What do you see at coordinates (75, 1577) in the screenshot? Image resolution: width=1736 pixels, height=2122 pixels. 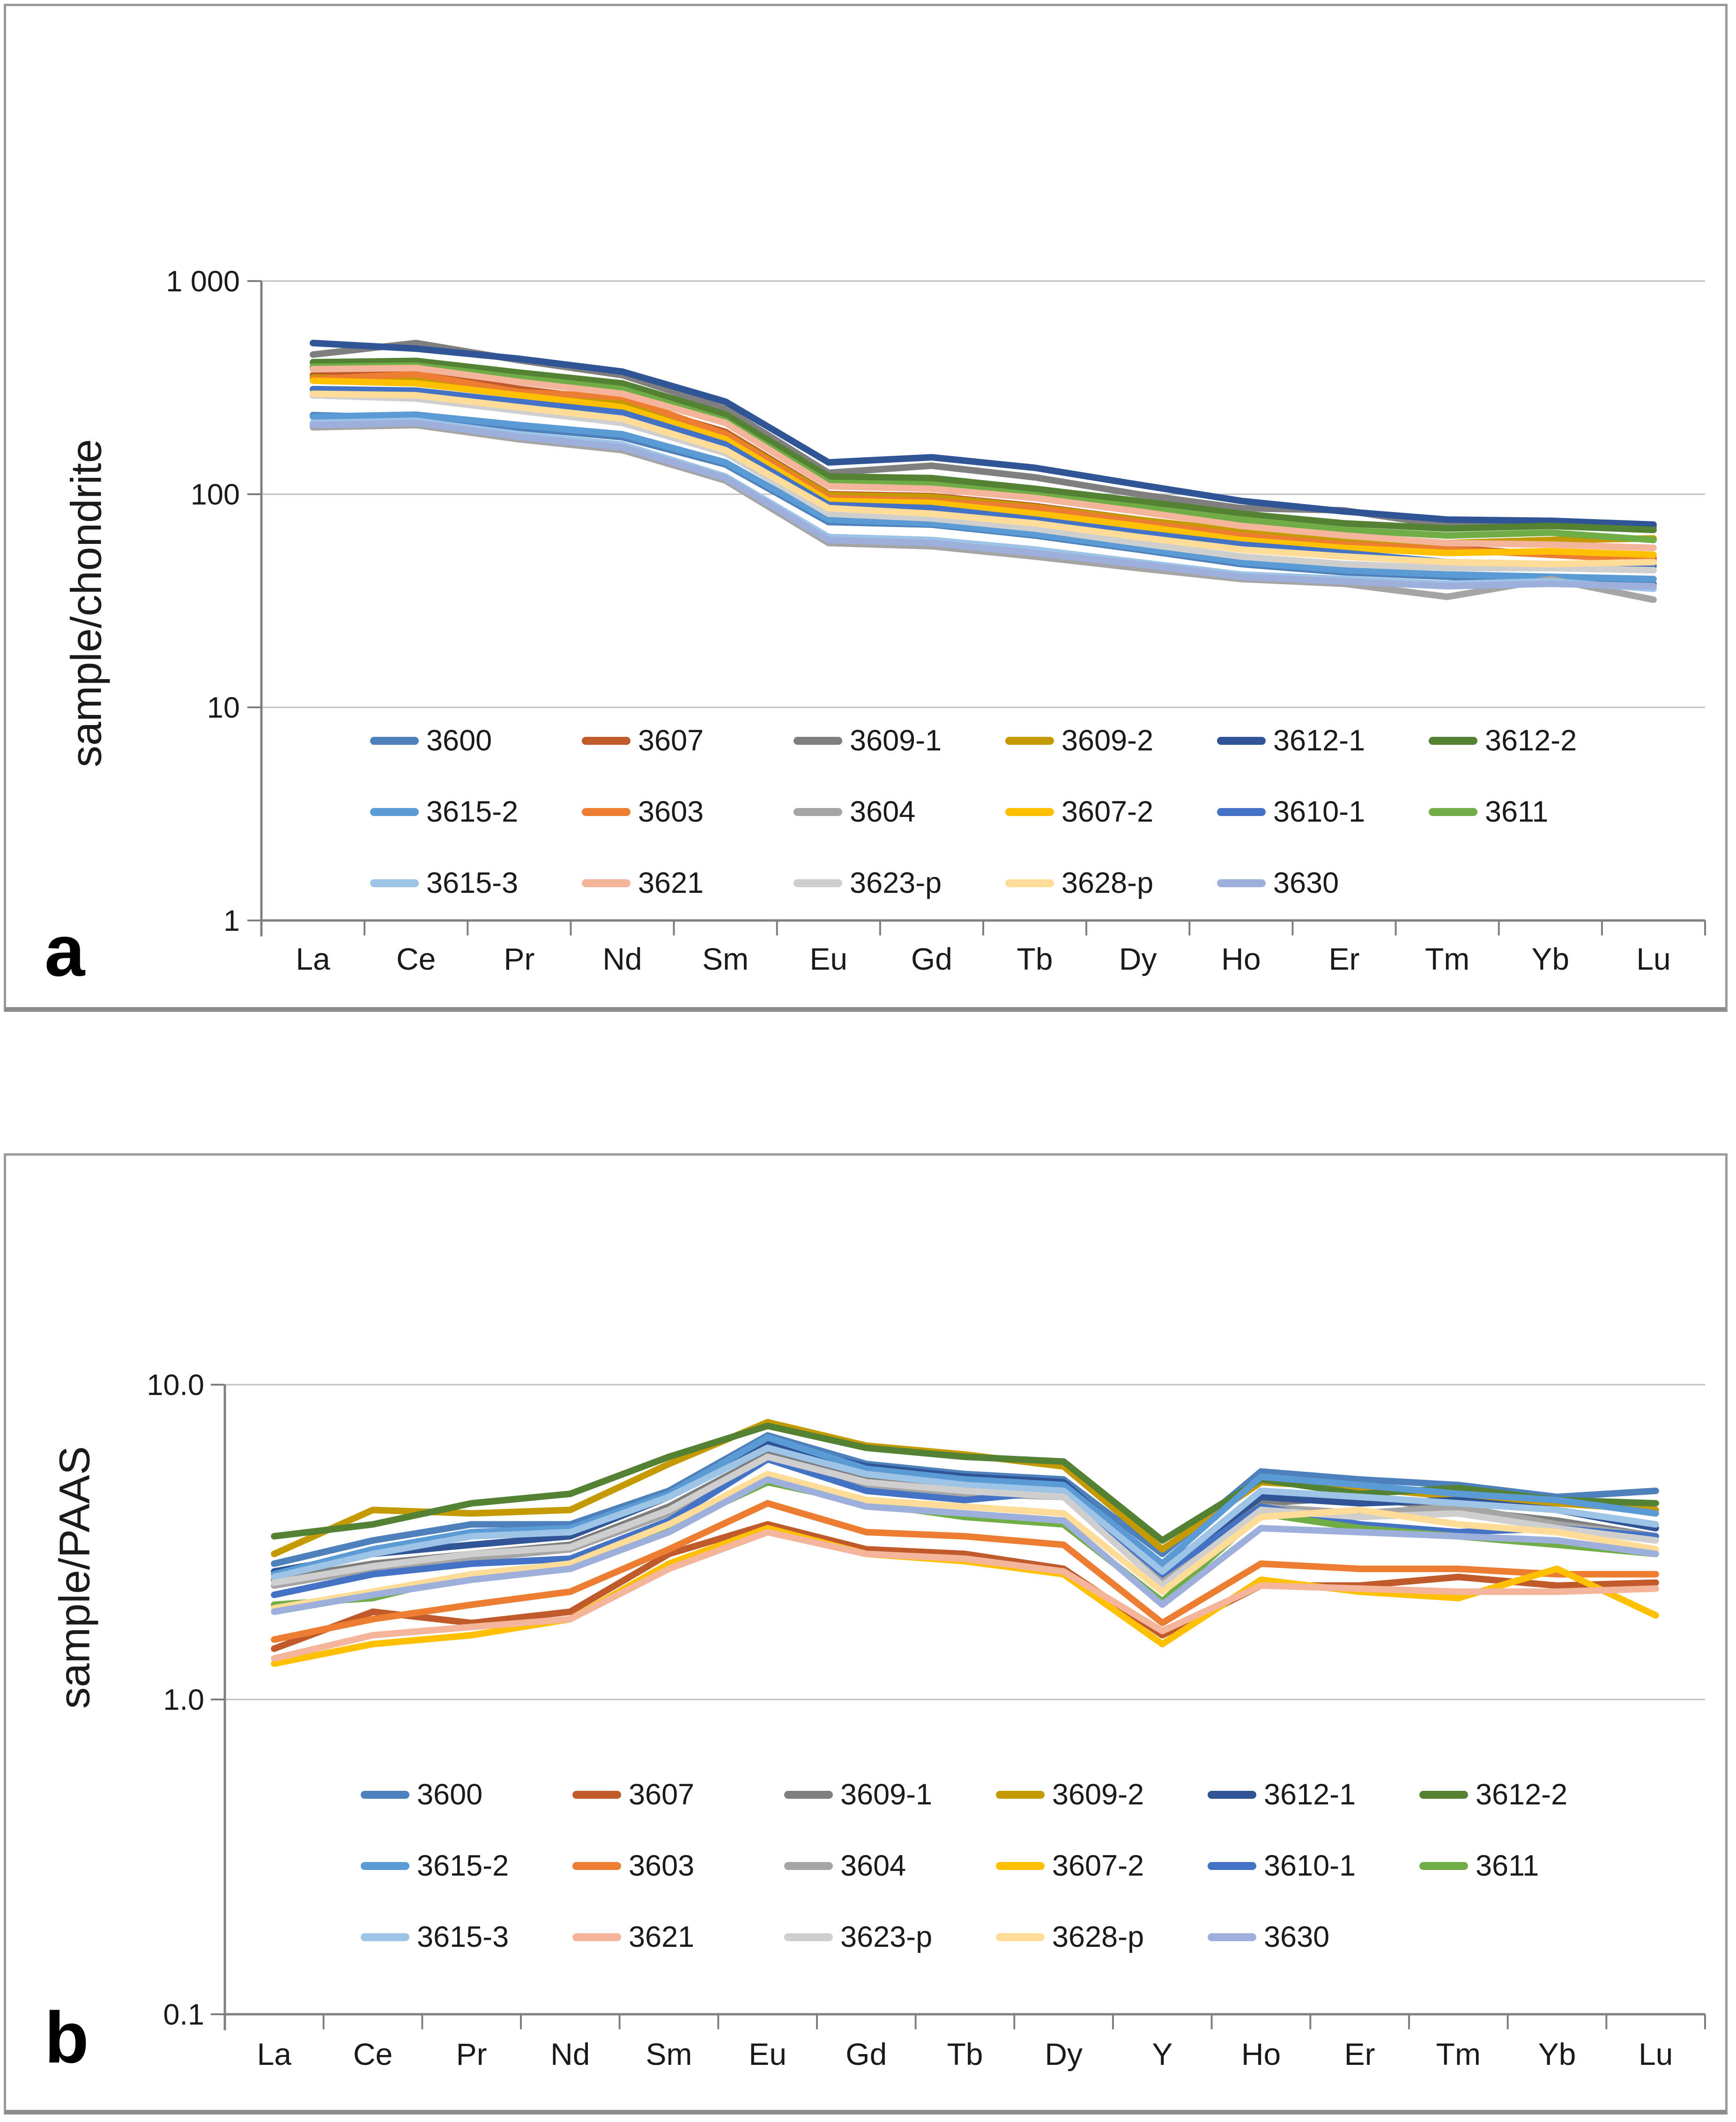 I see `y-axis-title-chart-b: sample/PAAS` at bounding box center [75, 1577].